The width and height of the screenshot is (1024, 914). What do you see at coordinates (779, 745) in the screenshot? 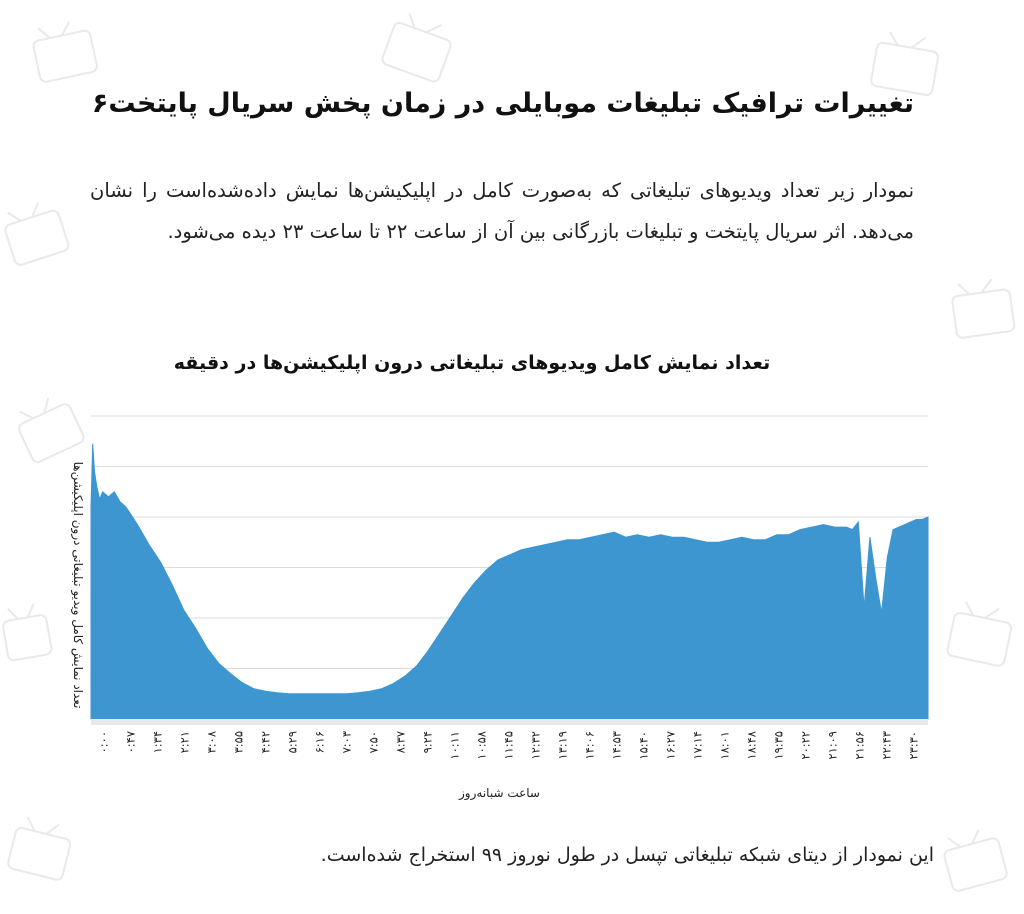
I see `x-tick-label: ۱۹:۳۵` at bounding box center [779, 745].